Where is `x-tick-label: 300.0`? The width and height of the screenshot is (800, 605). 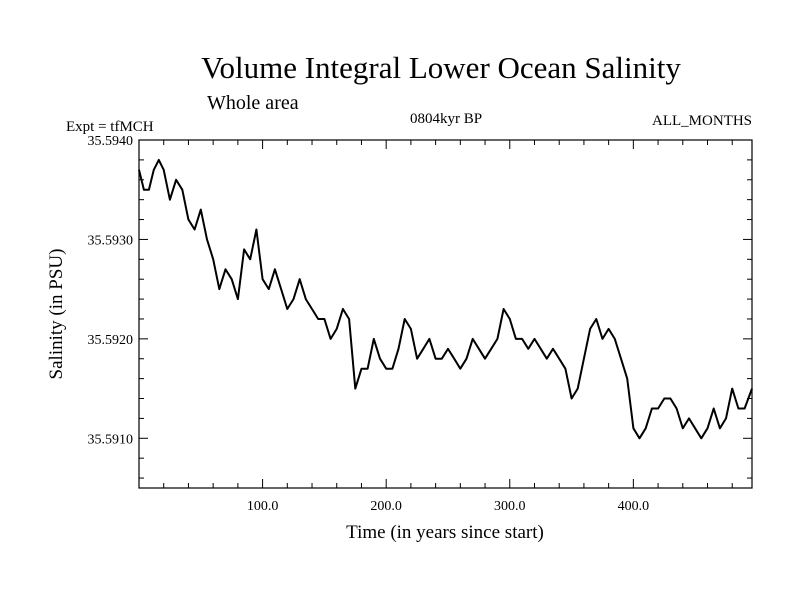
x-tick-label: 300.0 is located at coordinates (510, 506).